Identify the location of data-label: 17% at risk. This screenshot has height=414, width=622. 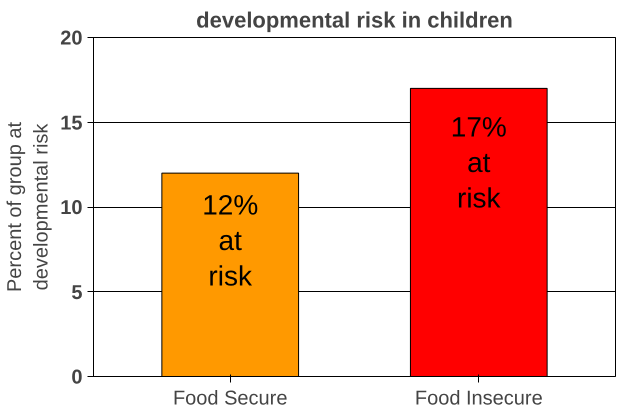
(478, 162).